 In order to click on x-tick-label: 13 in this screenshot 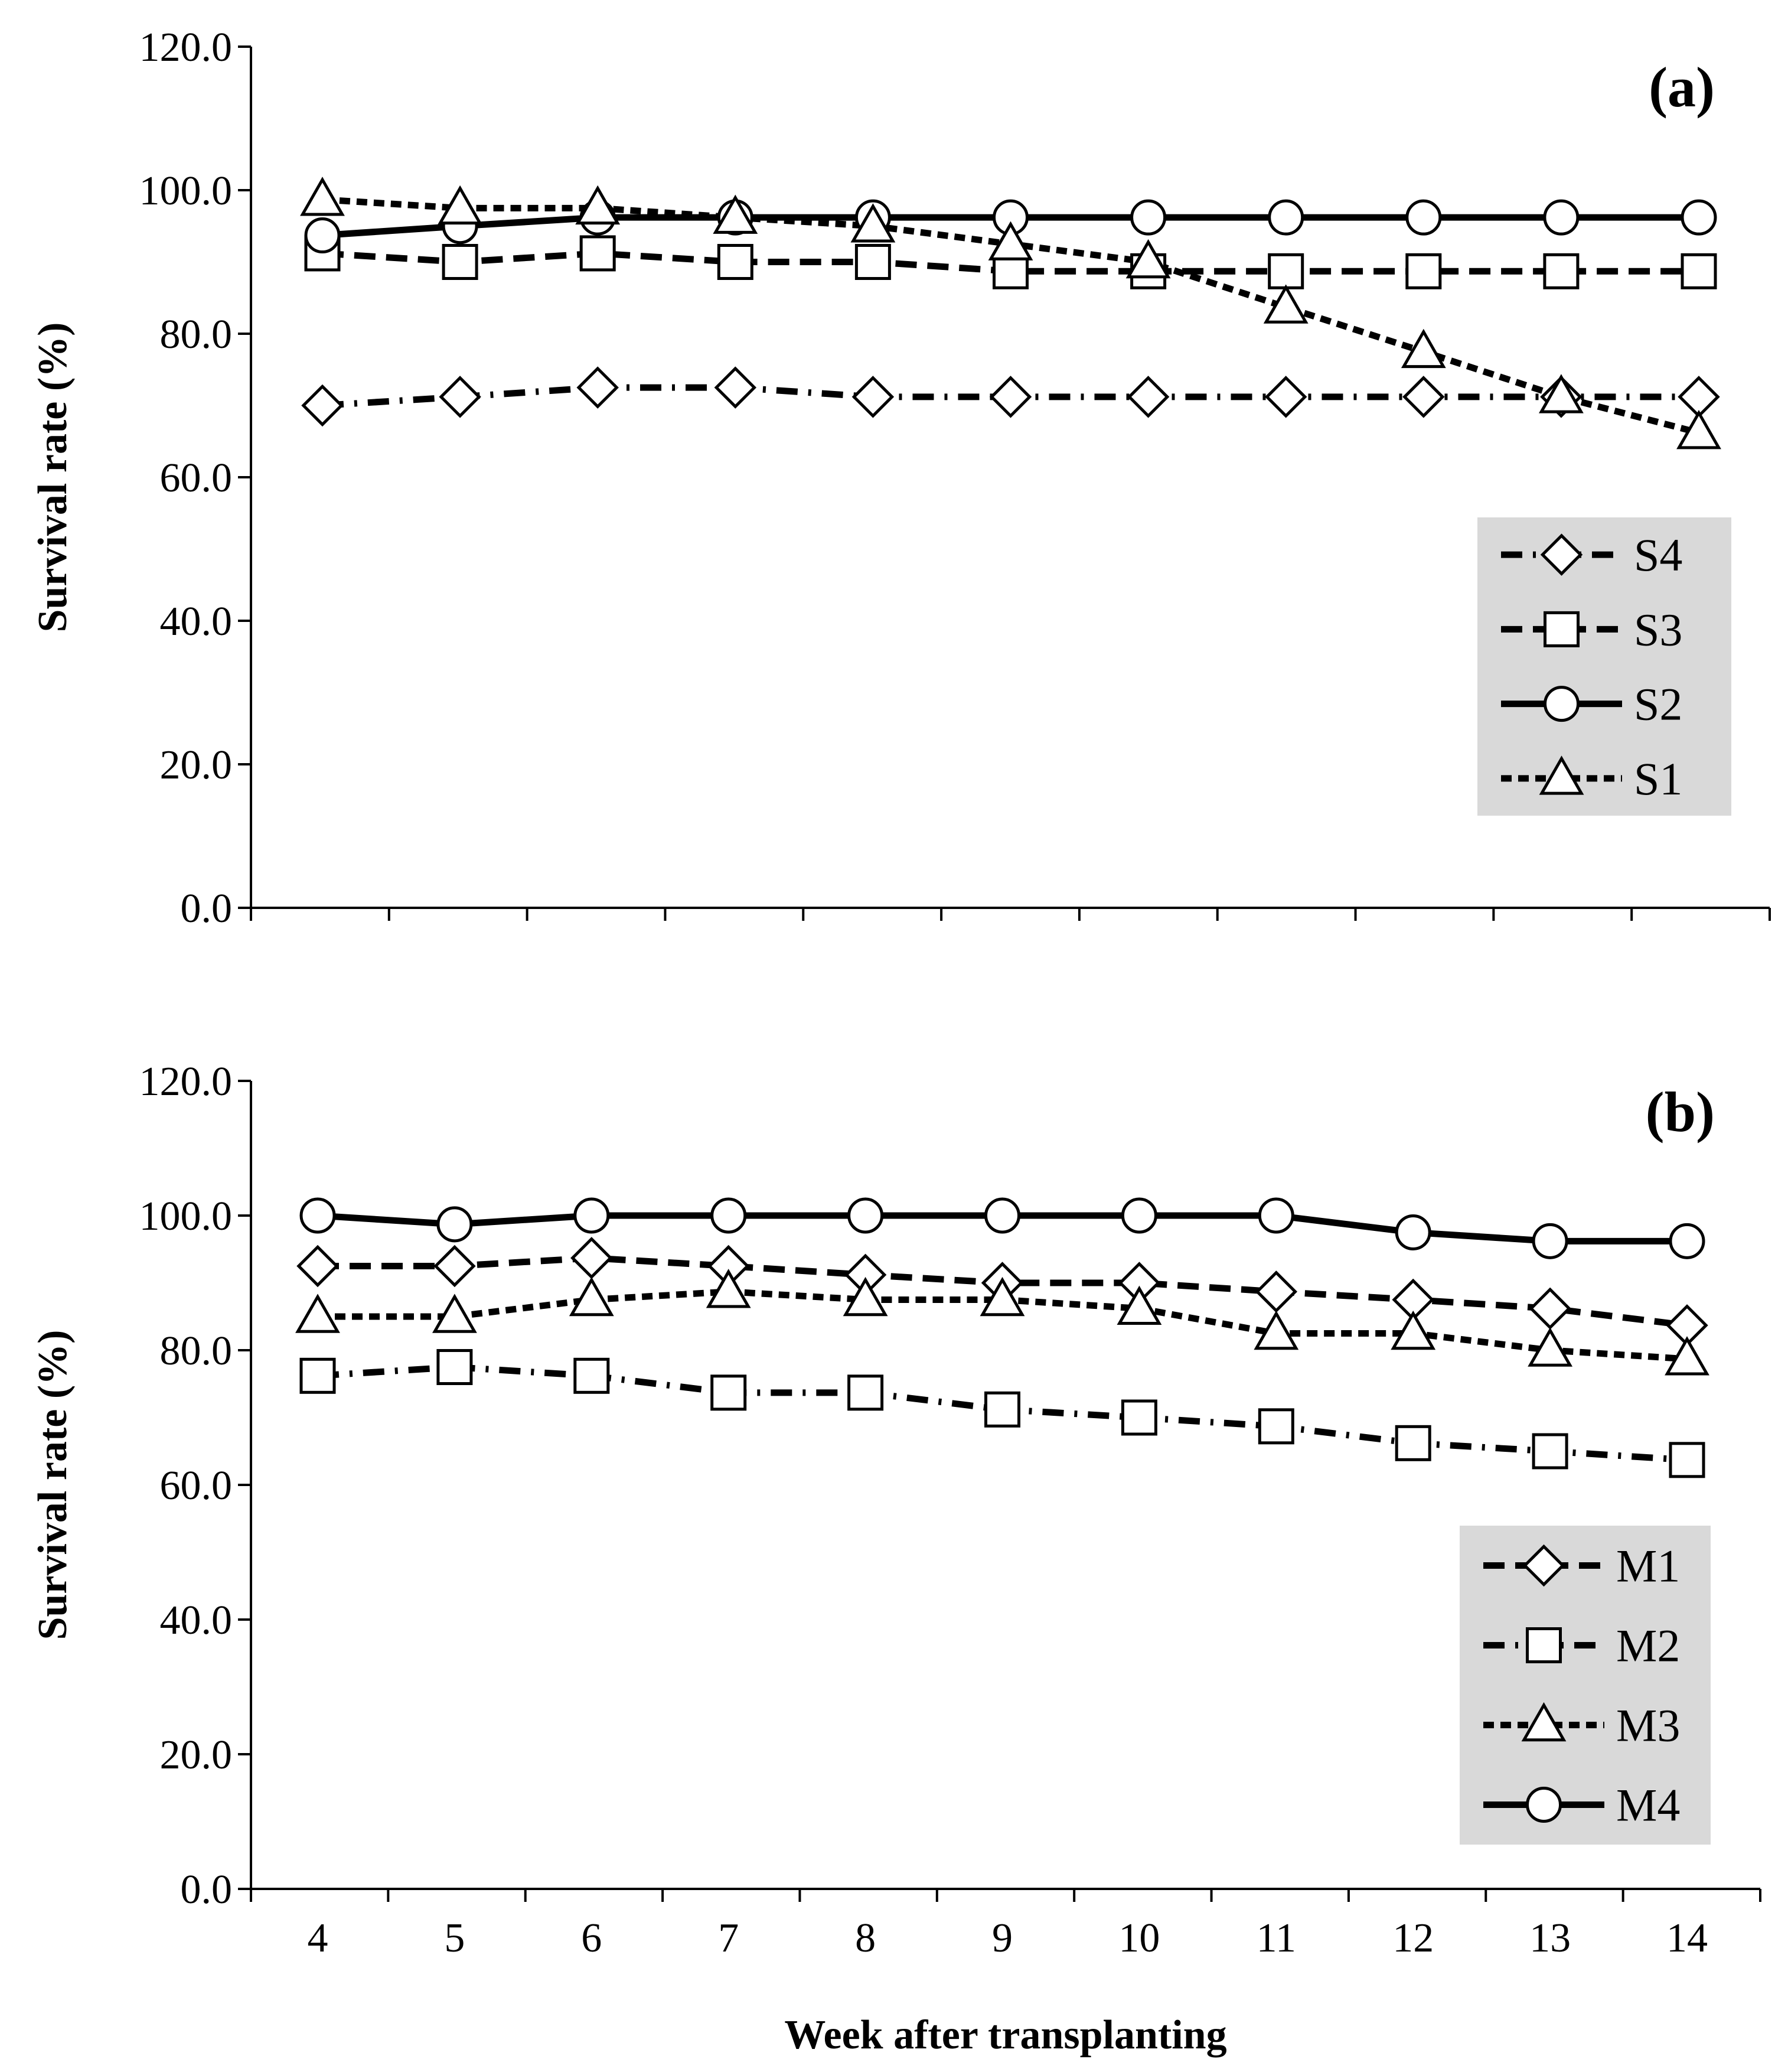, I will do `click(1550, 1938)`.